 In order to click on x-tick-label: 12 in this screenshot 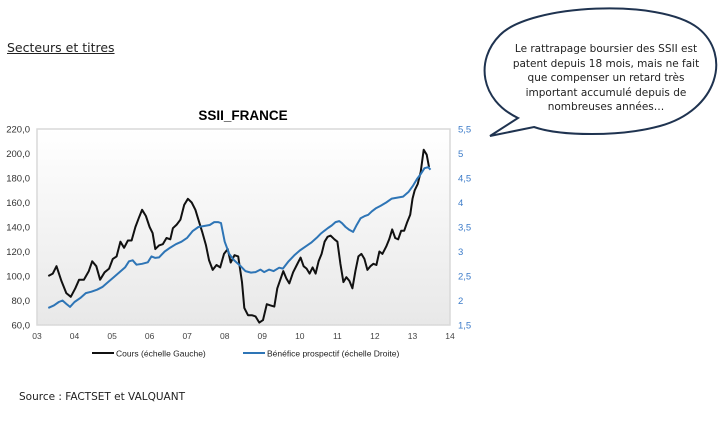, I will do `click(375, 336)`.